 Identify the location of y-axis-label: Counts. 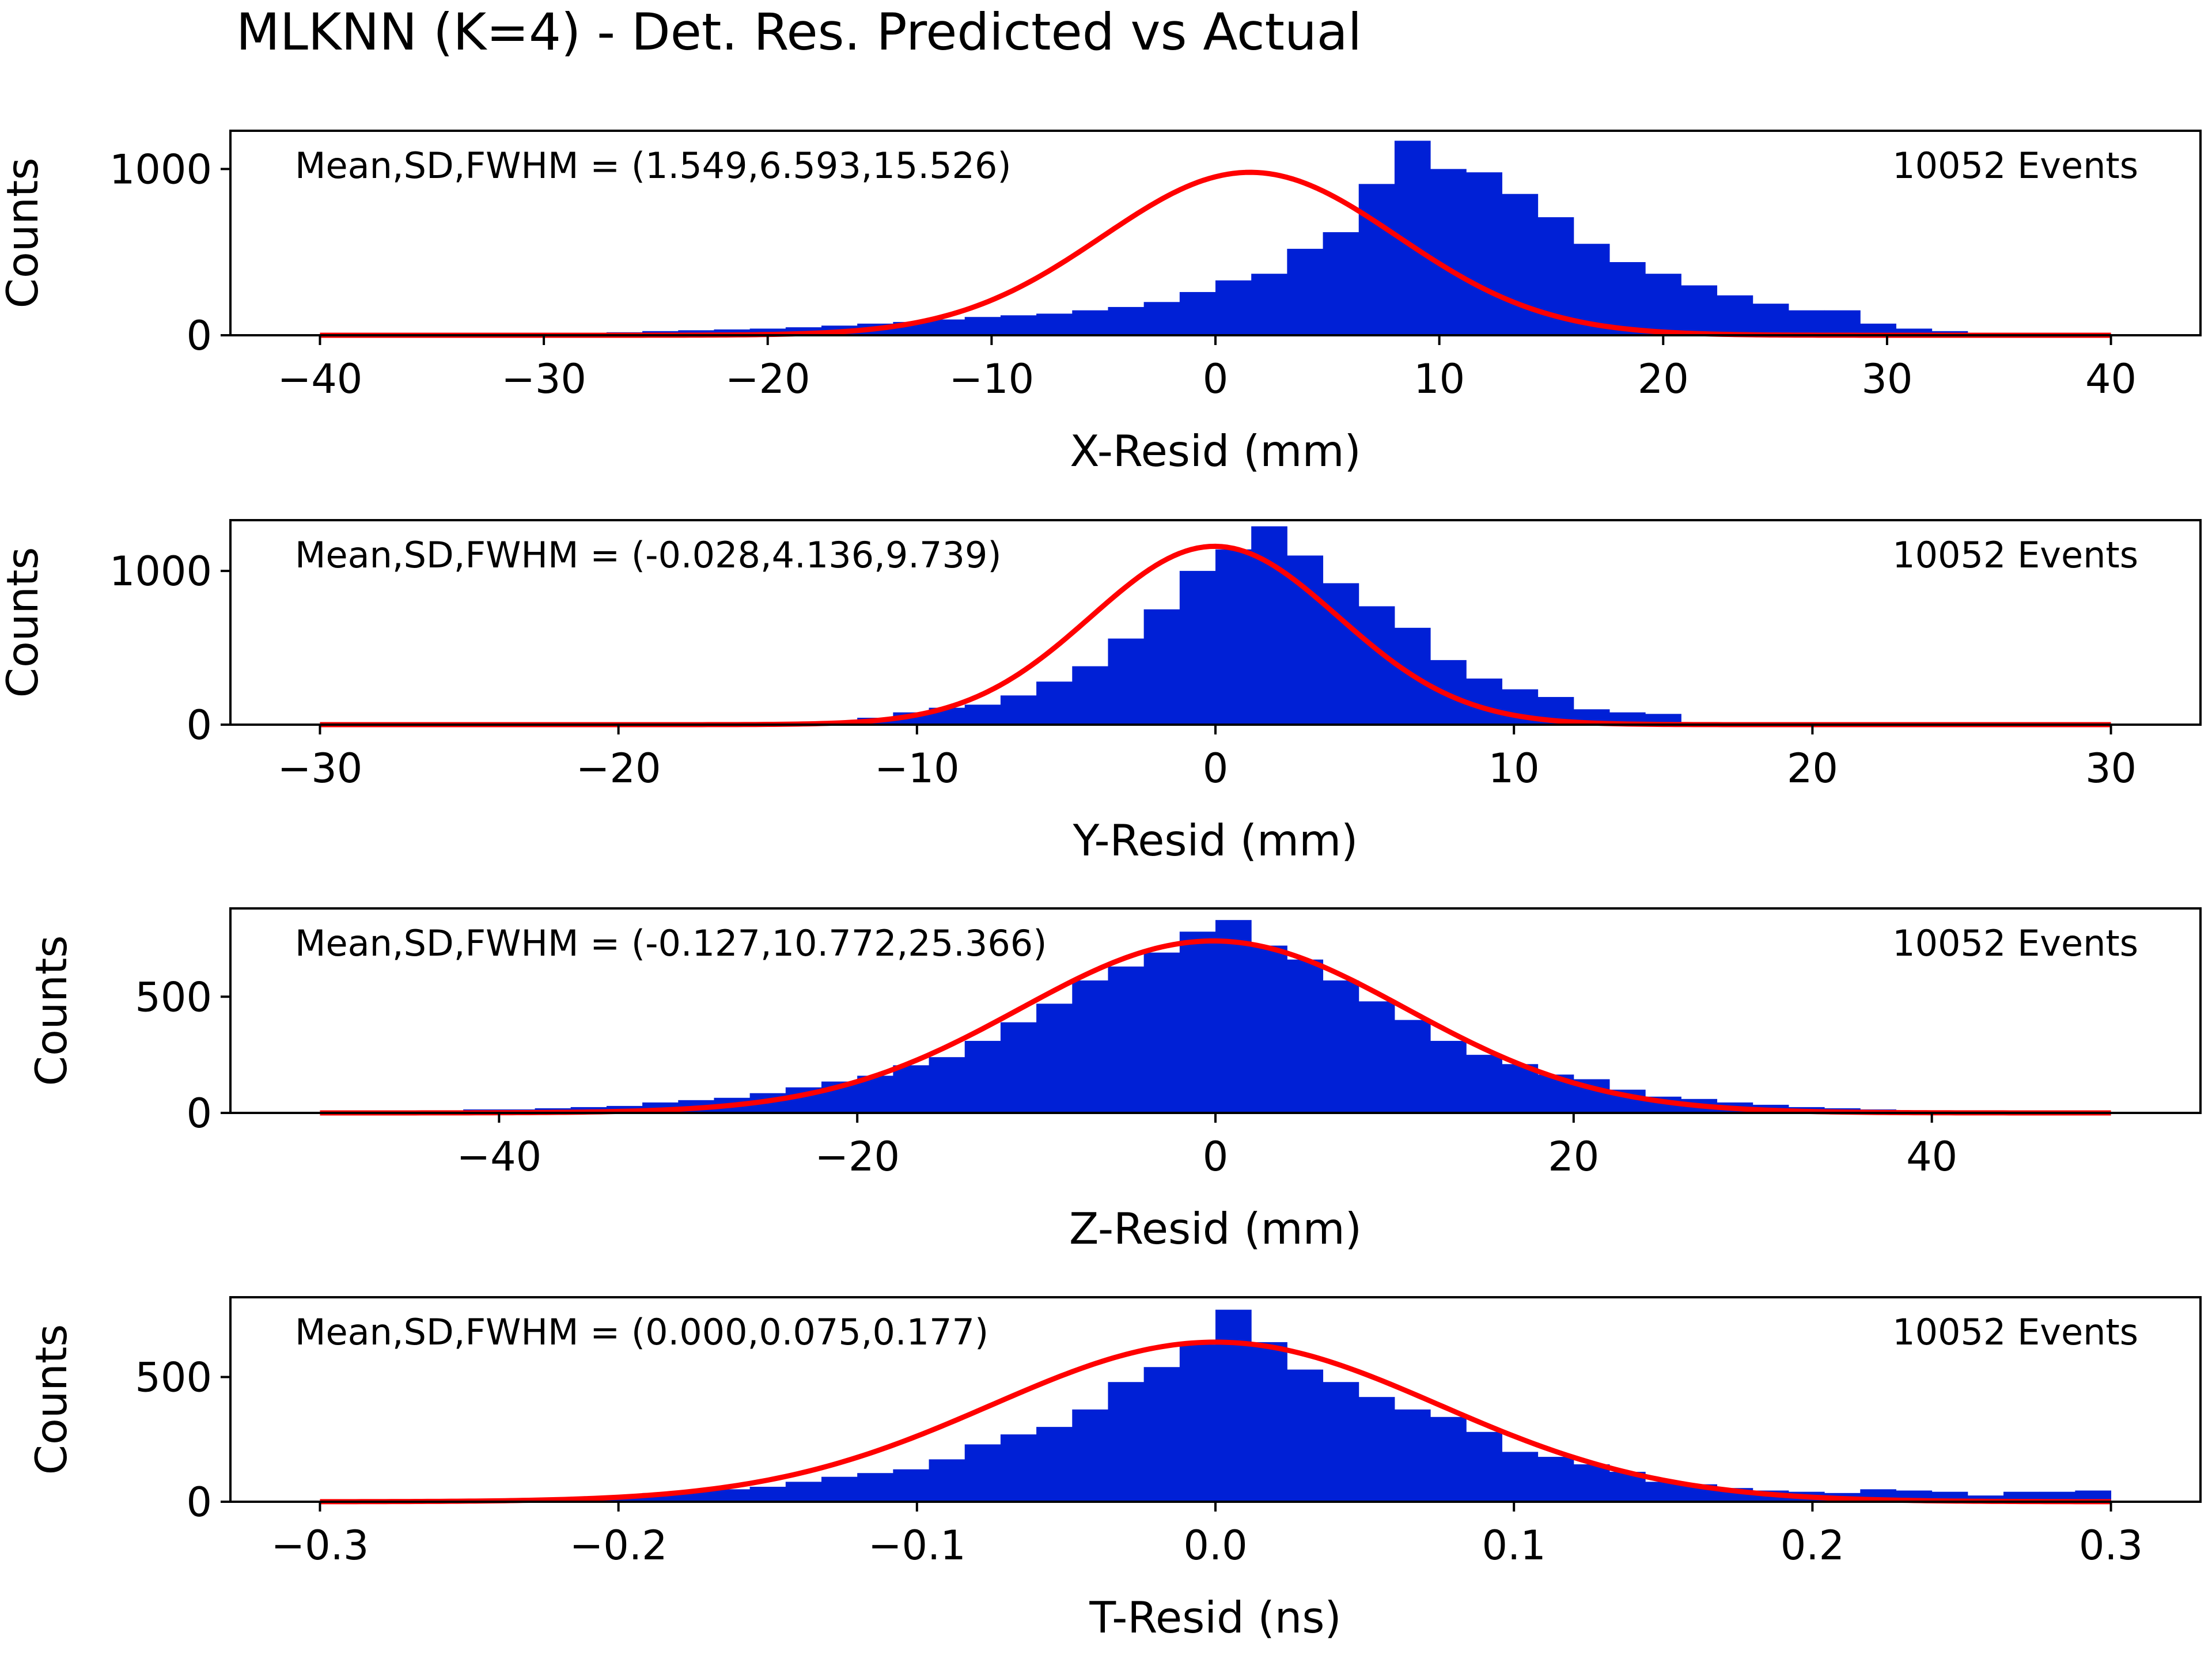
(51, 1010).